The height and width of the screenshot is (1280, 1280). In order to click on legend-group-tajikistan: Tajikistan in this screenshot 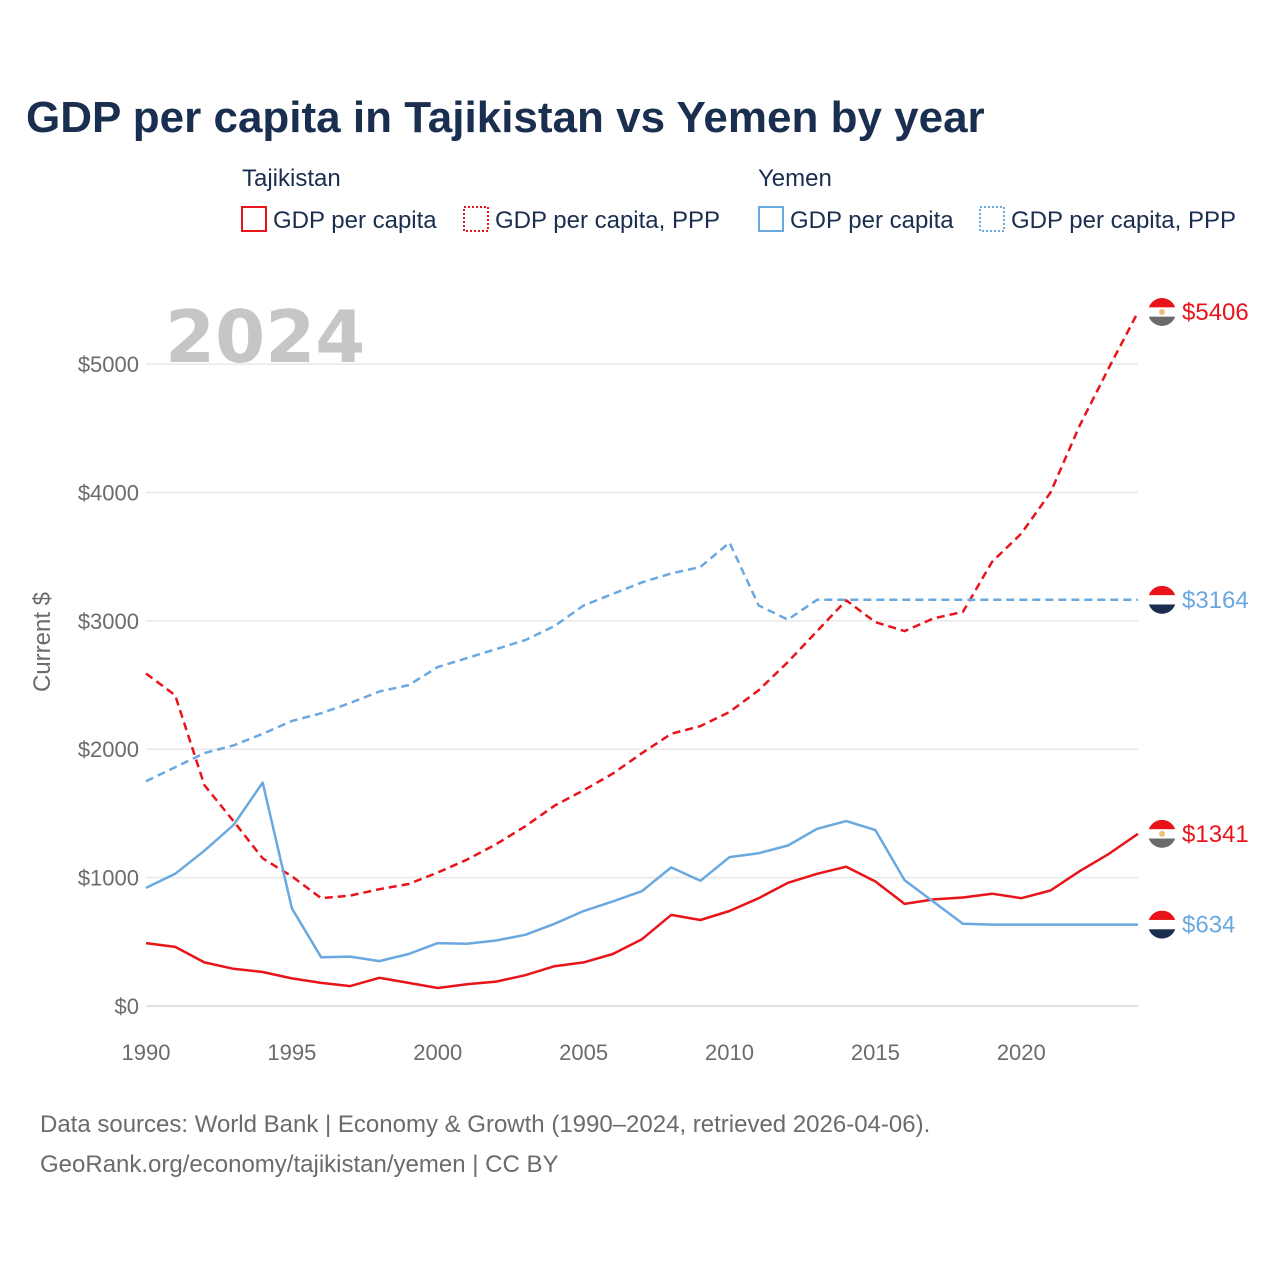, I will do `click(291, 178)`.